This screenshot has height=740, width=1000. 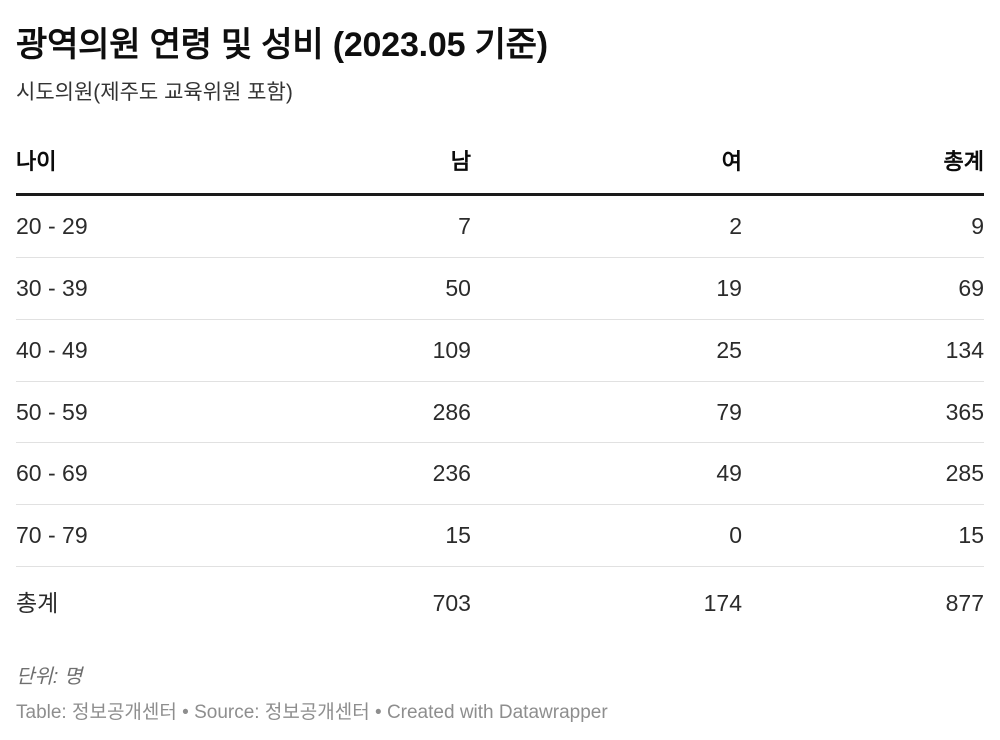 What do you see at coordinates (37, 602) in the screenshot?
I see `row-label-cell: 총계` at bounding box center [37, 602].